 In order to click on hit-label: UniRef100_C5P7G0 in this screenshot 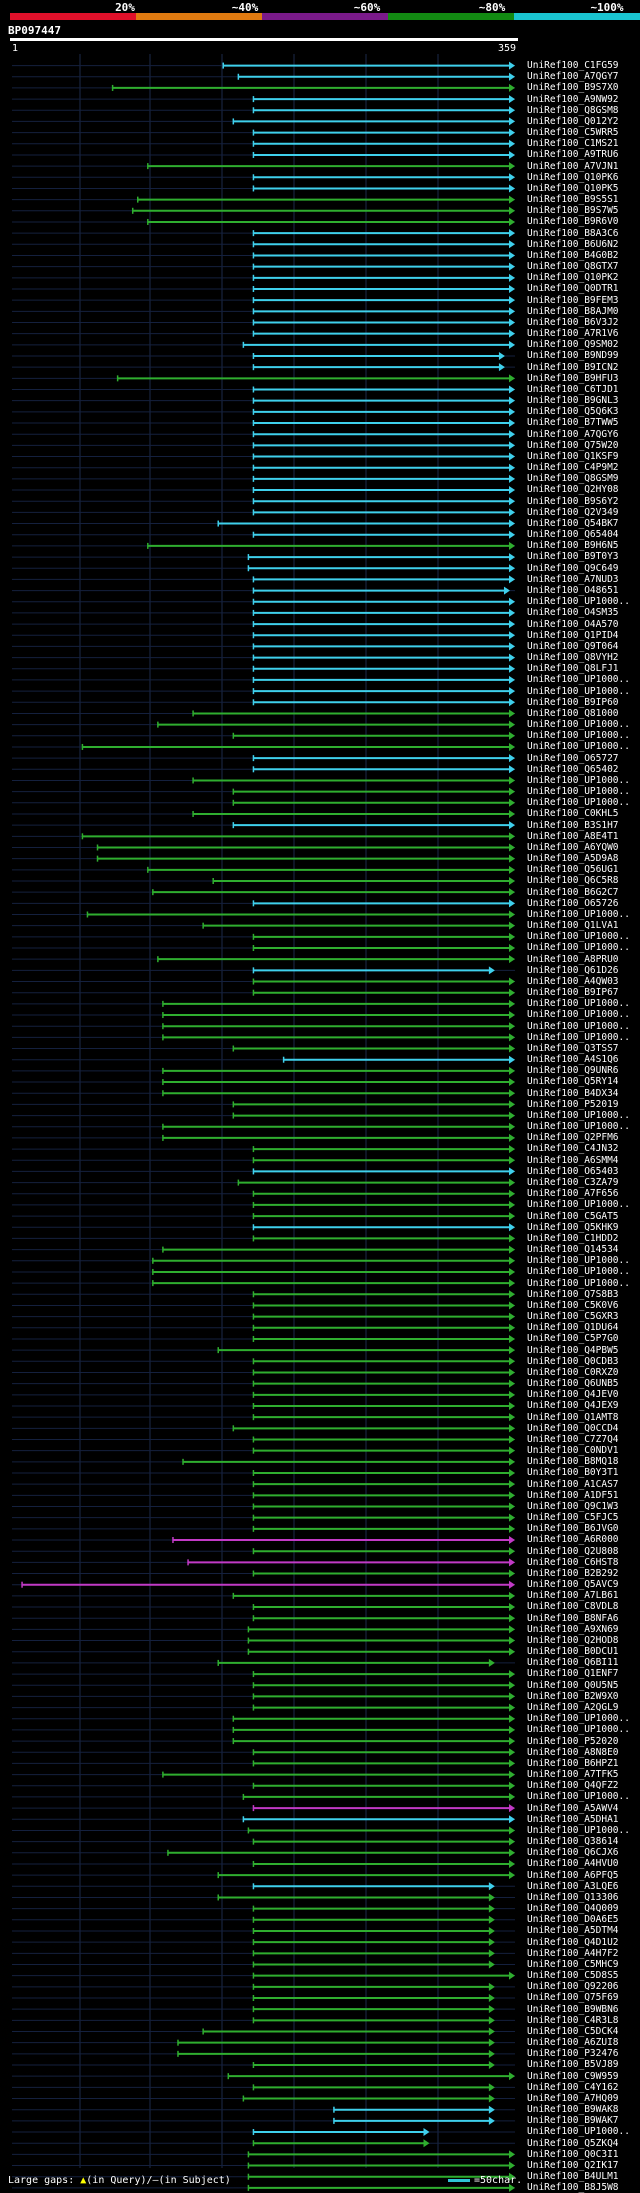, I will do `click(573, 1339)`.